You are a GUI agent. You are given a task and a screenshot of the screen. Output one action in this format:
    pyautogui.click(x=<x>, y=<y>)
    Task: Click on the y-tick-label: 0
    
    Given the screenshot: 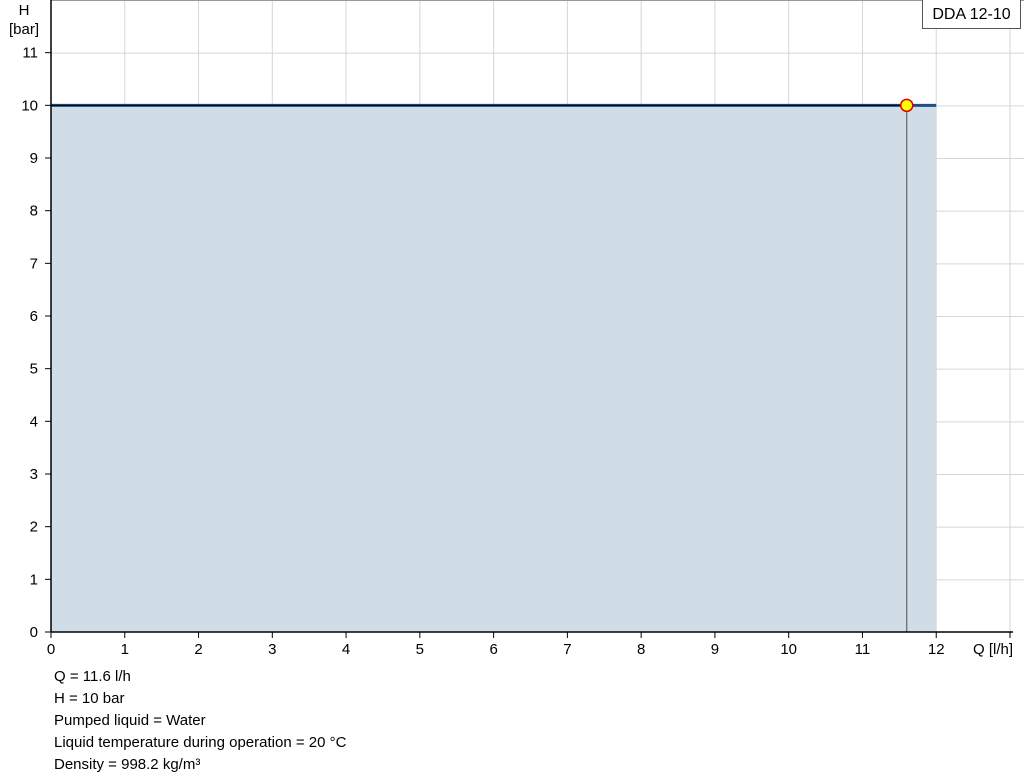 What is the action you would take?
    pyautogui.click(x=34, y=632)
    